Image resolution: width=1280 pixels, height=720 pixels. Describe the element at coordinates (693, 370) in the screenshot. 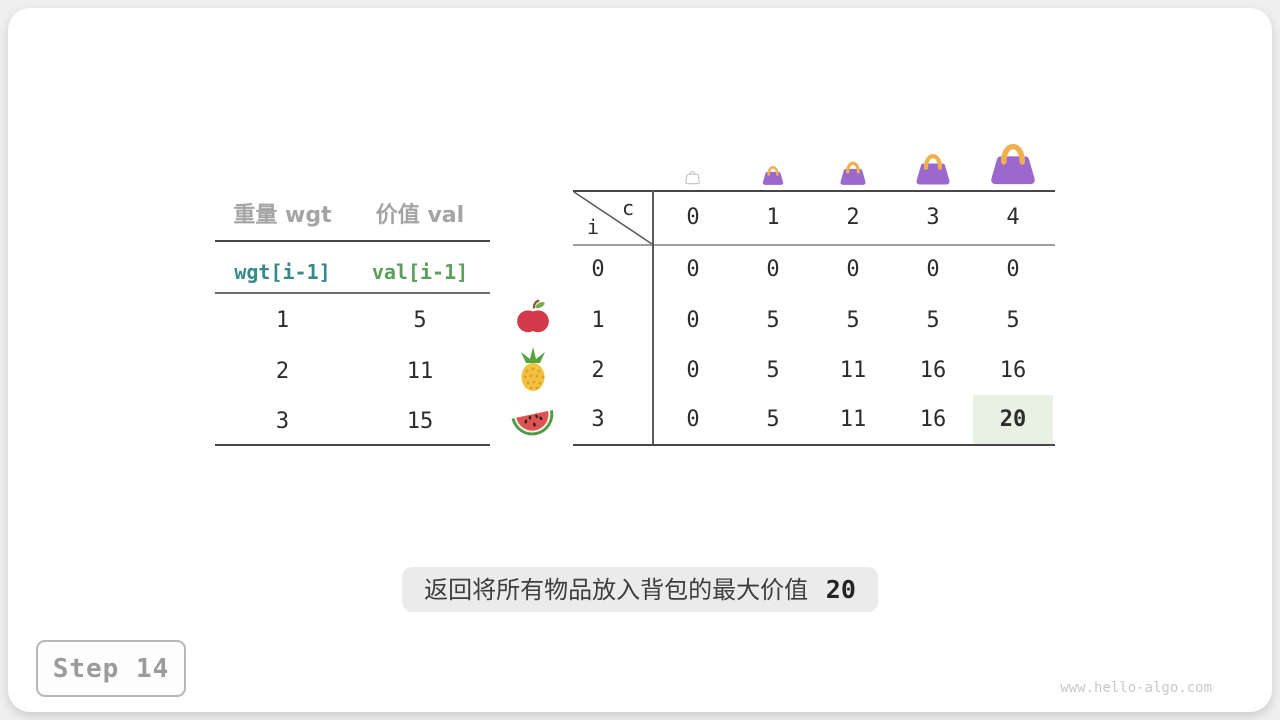

I see `dp-cell-2-0: 0` at that location.